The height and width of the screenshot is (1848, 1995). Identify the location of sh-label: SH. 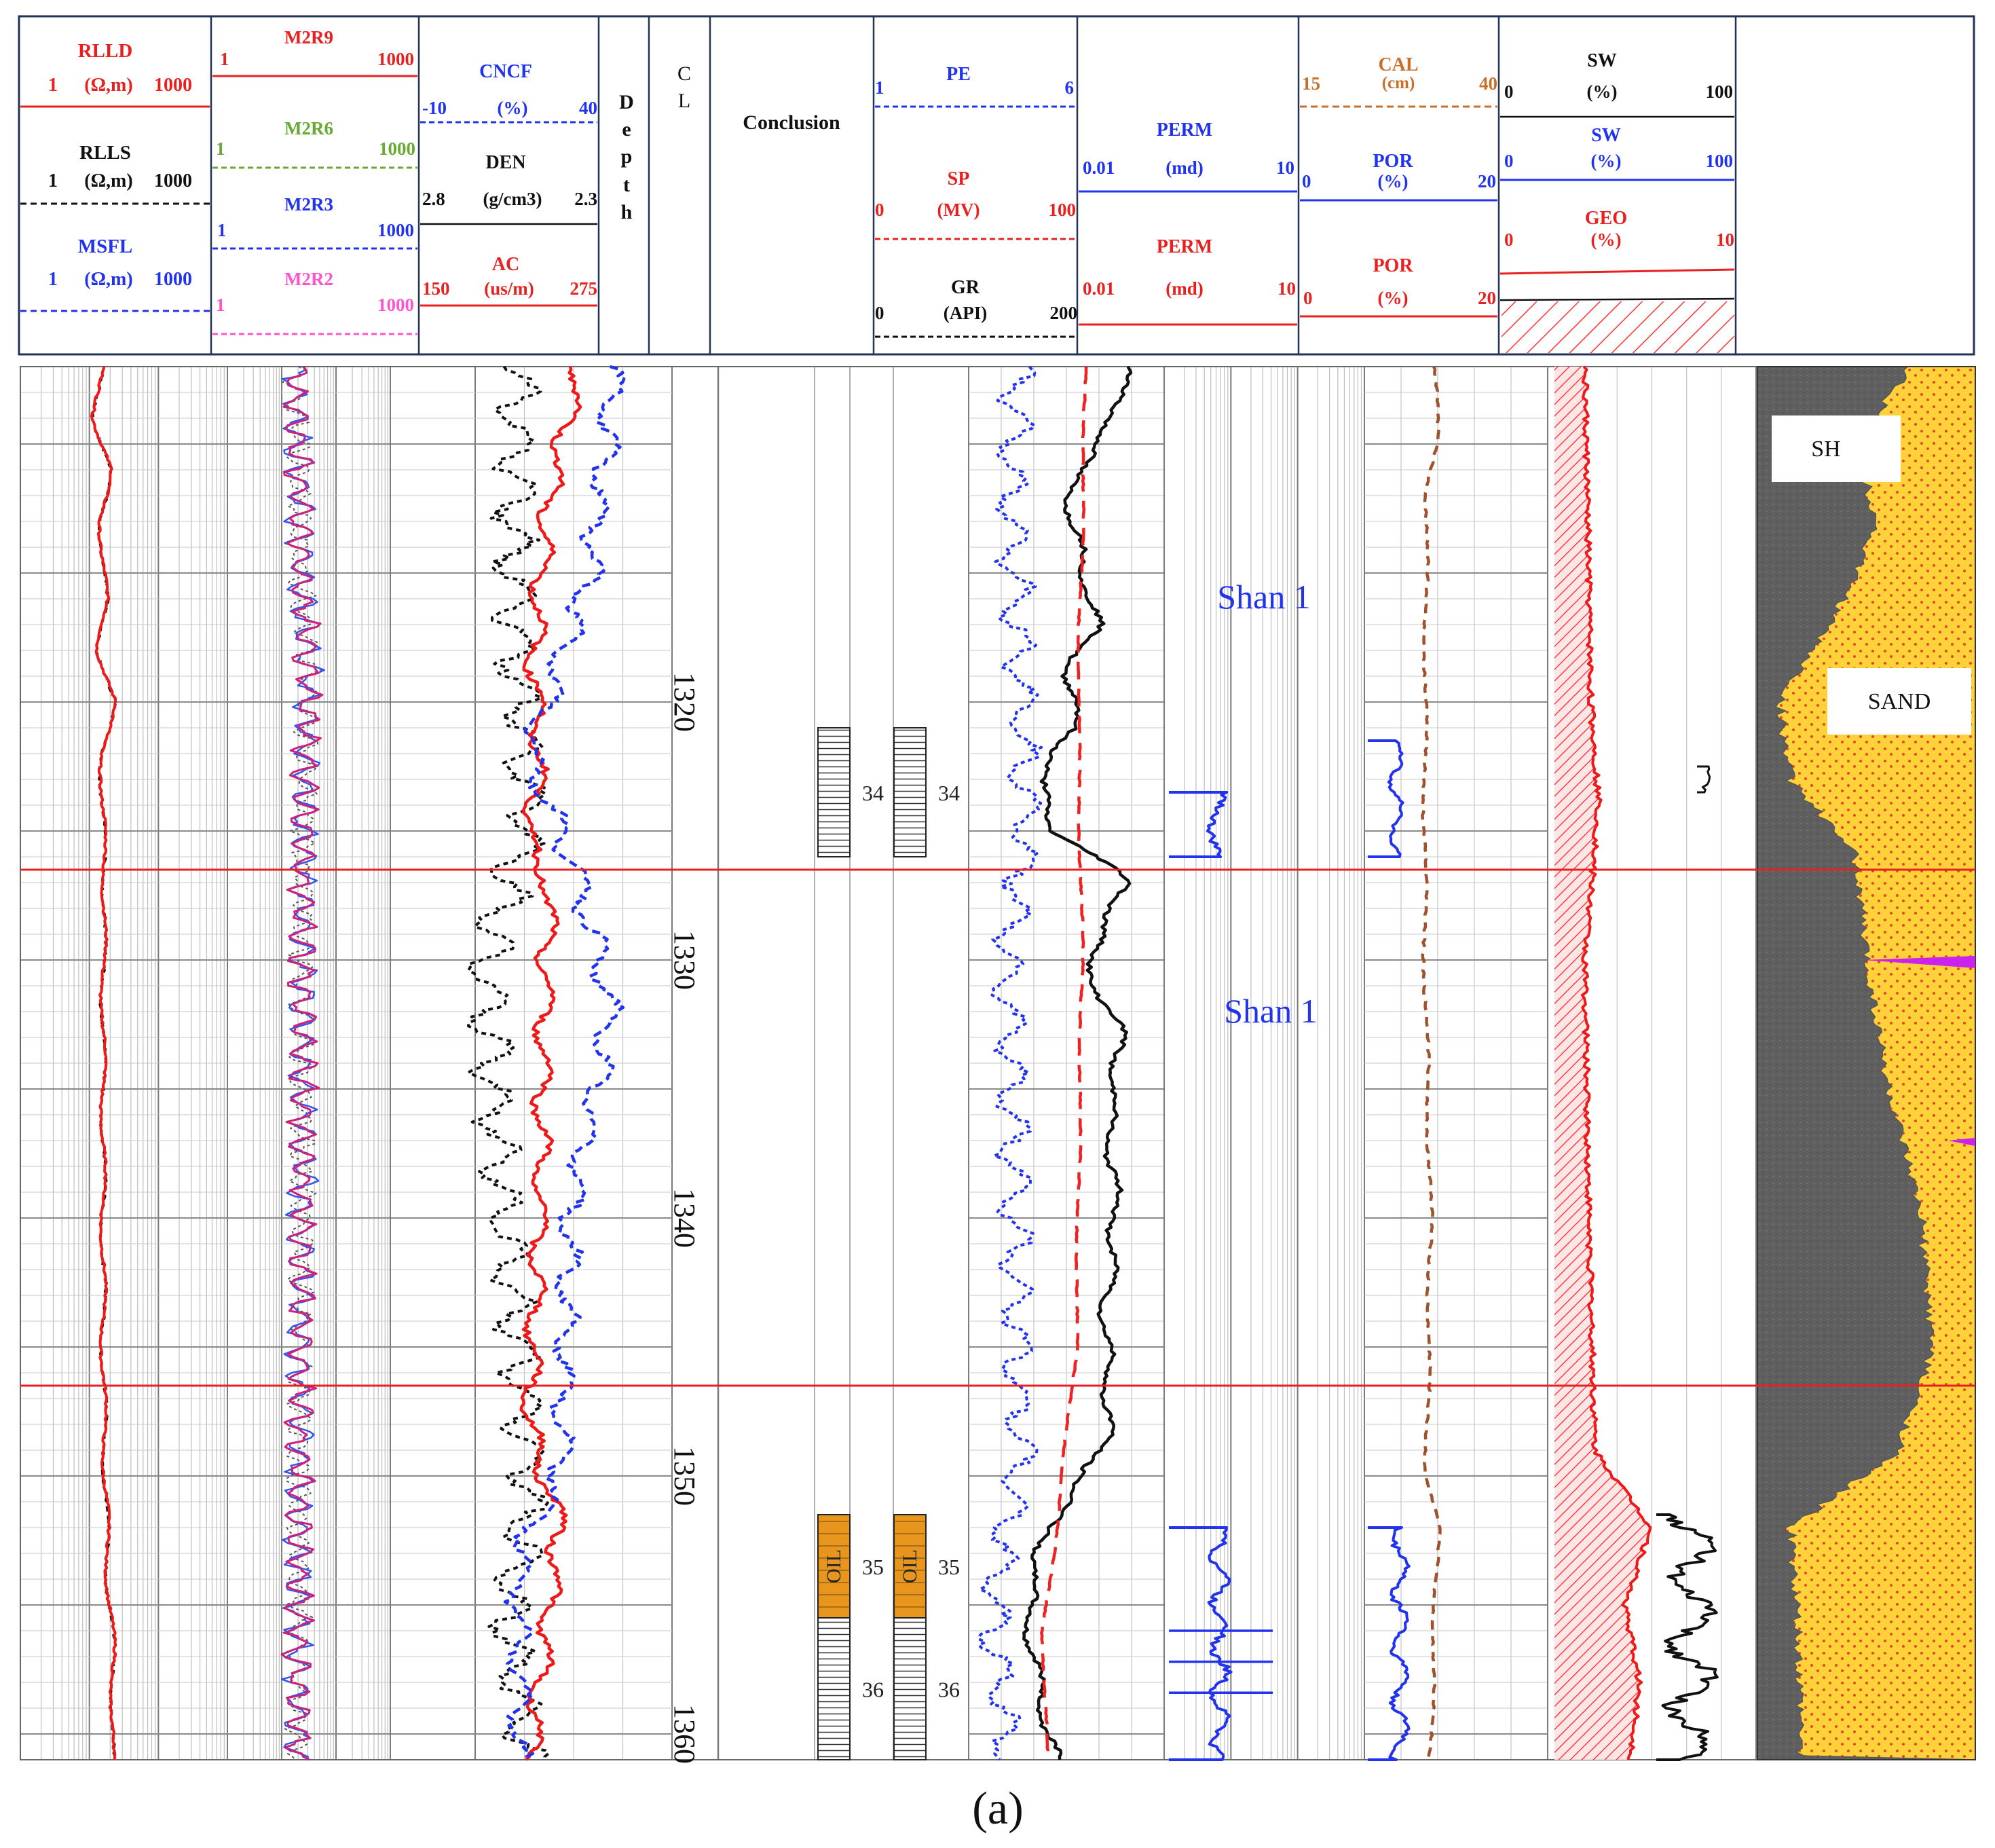
(1825, 449).